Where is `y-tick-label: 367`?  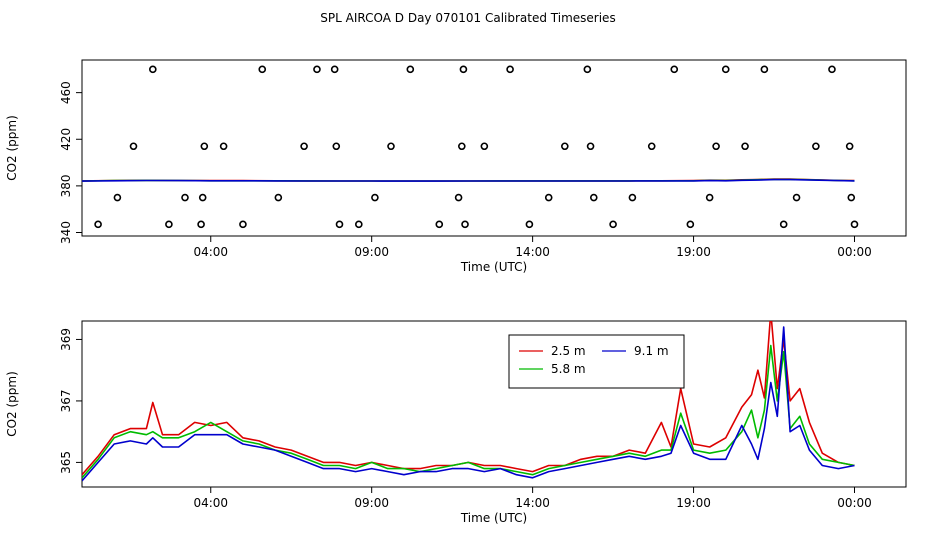
y-tick-label: 367 is located at coordinates (66, 400).